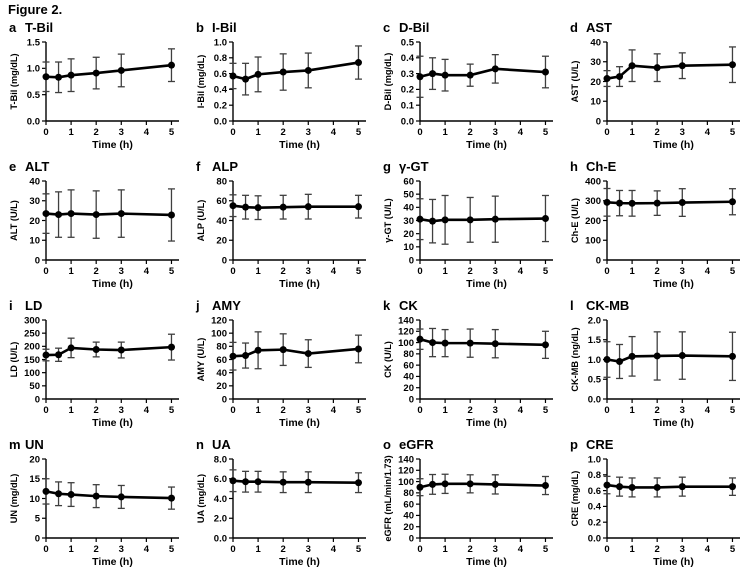 This screenshot has height=575, width=750. I want to click on panel-letter: p, so click(574, 444).